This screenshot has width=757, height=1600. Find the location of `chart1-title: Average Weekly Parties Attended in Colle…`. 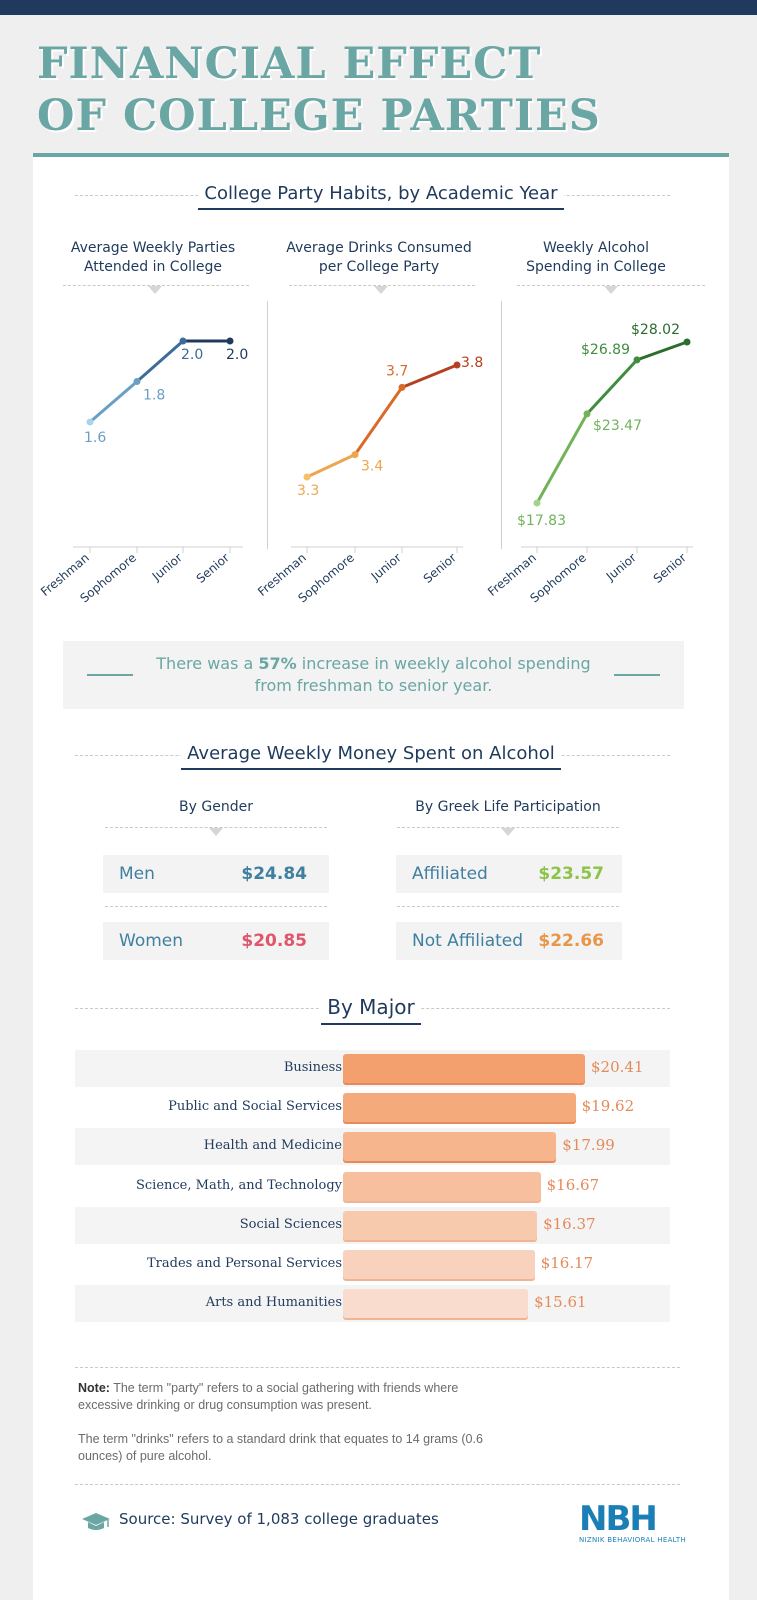

chart1-title: Average Weekly Parties Attended in Colle… is located at coordinates (153, 257).